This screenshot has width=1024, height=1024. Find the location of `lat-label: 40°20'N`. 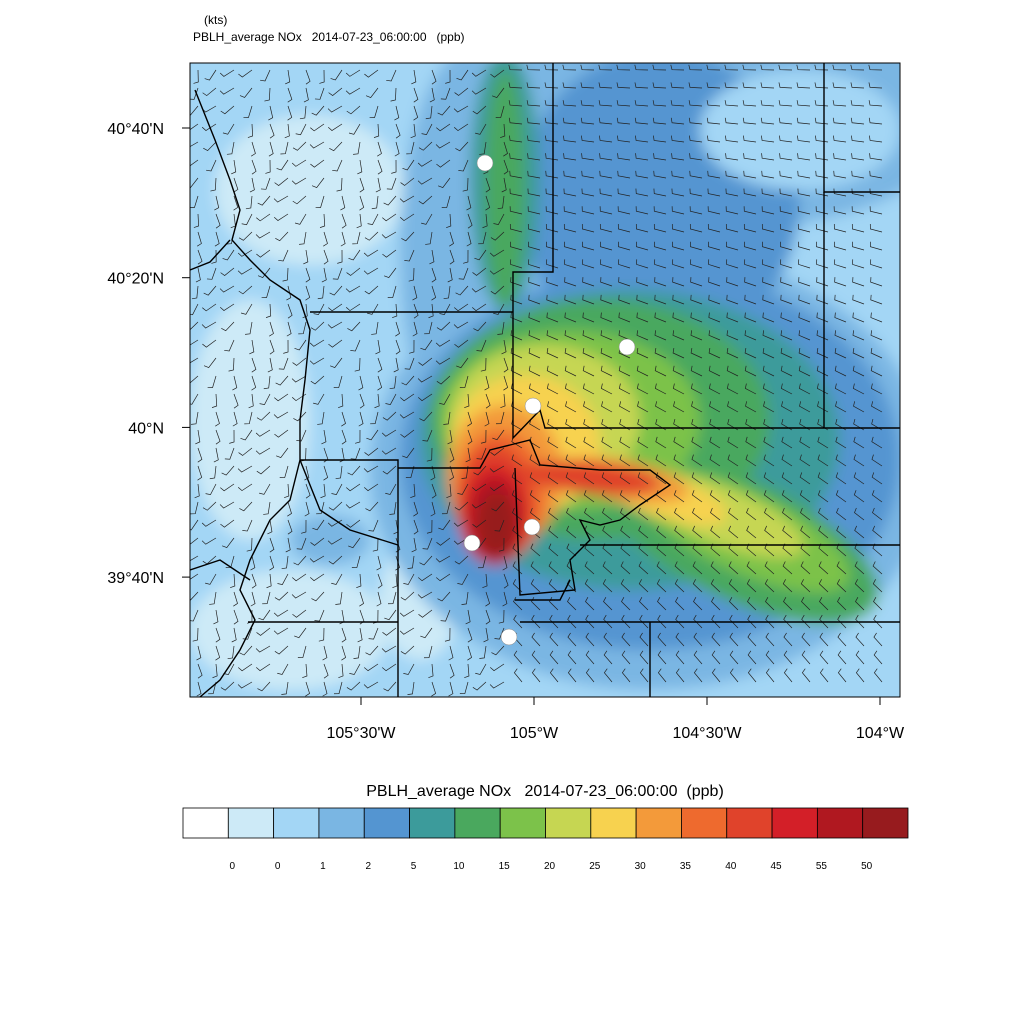

lat-label: 40°20'N is located at coordinates (135, 279).